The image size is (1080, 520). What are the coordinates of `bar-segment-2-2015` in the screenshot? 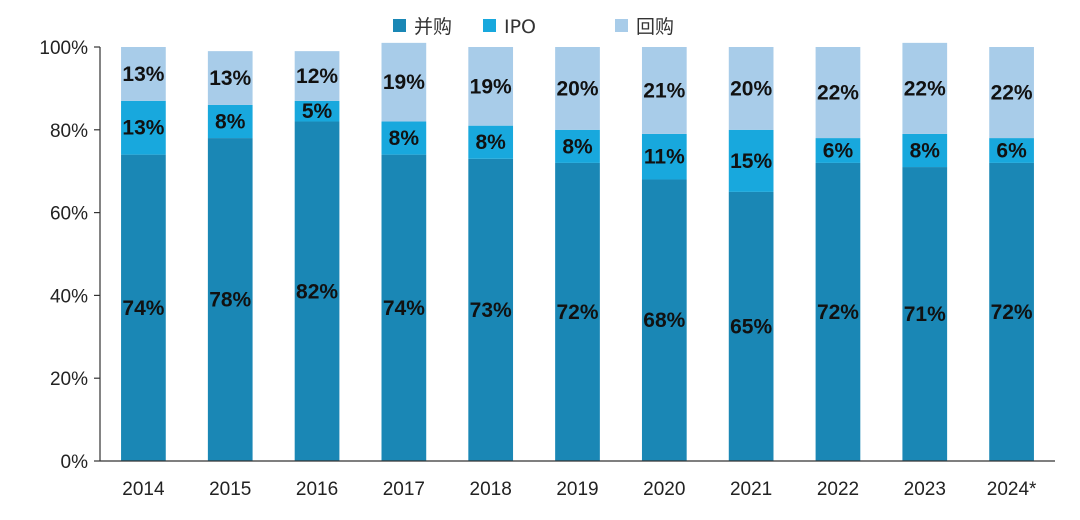 It's located at (230, 121).